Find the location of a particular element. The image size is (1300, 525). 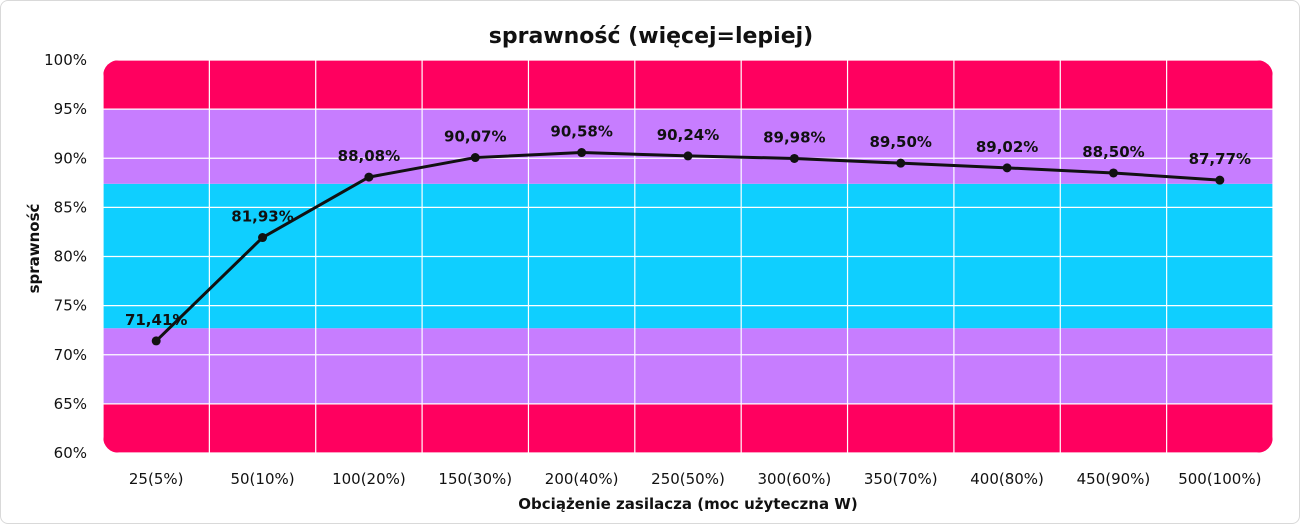

x-tick-label: 25(5%) is located at coordinates (156, 479).